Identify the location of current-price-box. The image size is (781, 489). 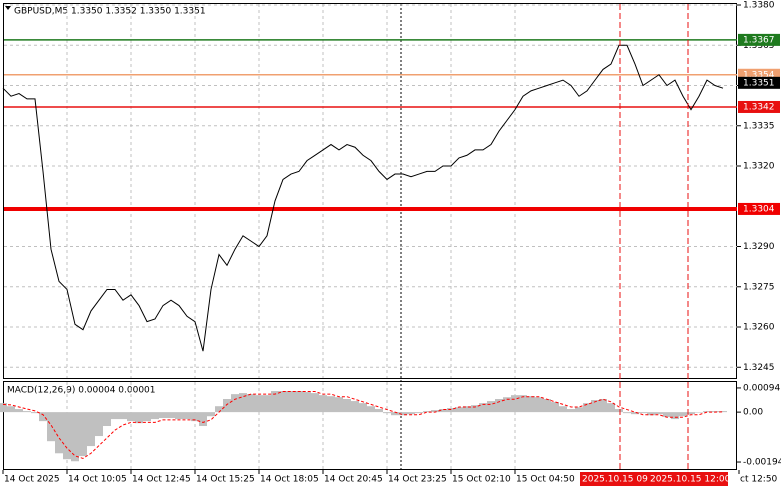
(759, 82).